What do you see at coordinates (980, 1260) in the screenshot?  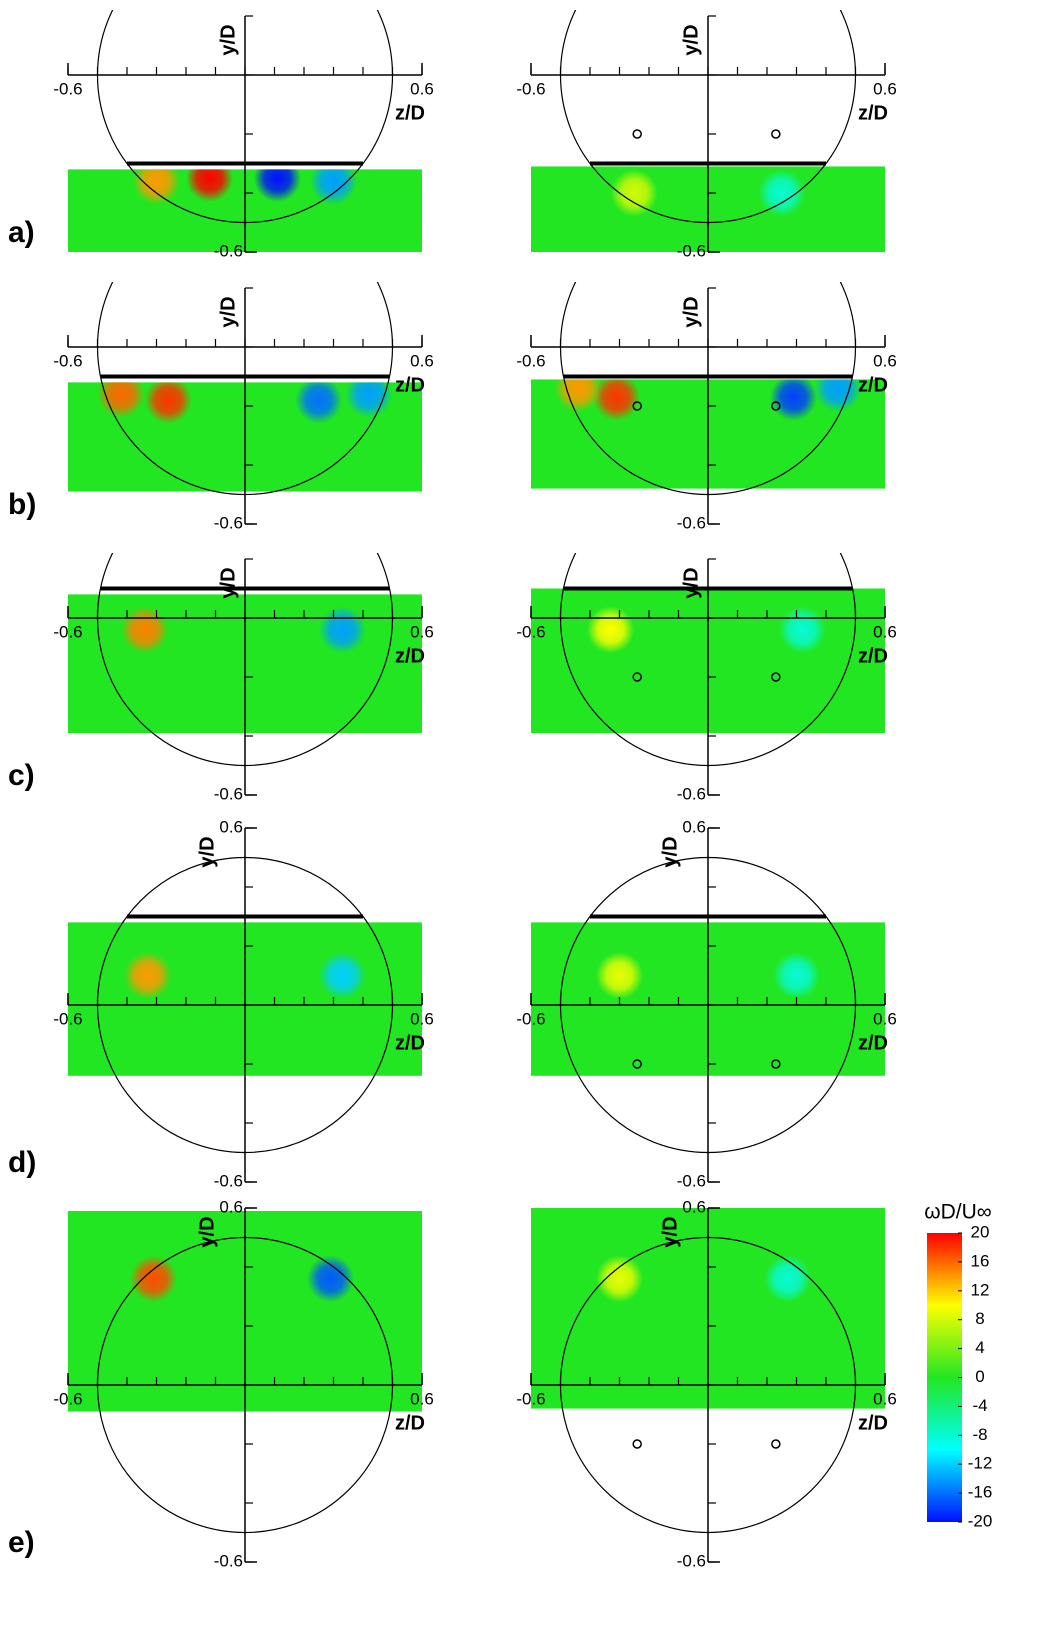 I see `colorbar-tick-label: 16` at bounding box center [980, 1260].